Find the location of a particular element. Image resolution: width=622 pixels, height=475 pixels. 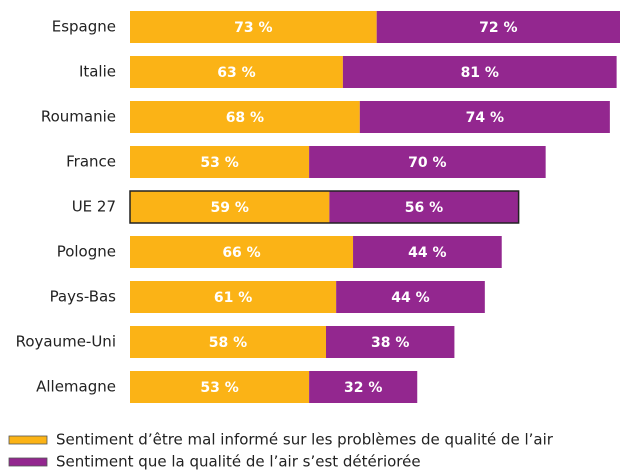

highlight-outline is located at coordinates (324, 207).